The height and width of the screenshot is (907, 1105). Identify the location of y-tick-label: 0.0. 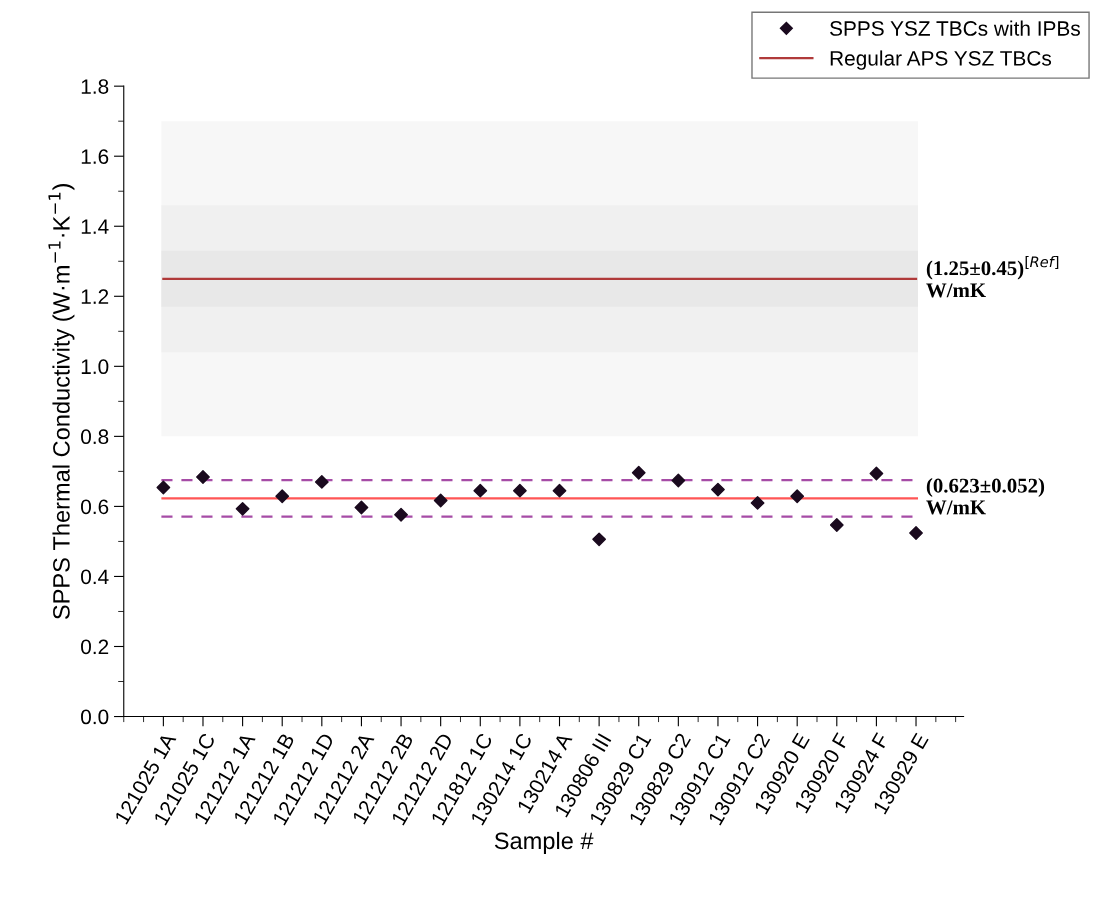
(95, 717).